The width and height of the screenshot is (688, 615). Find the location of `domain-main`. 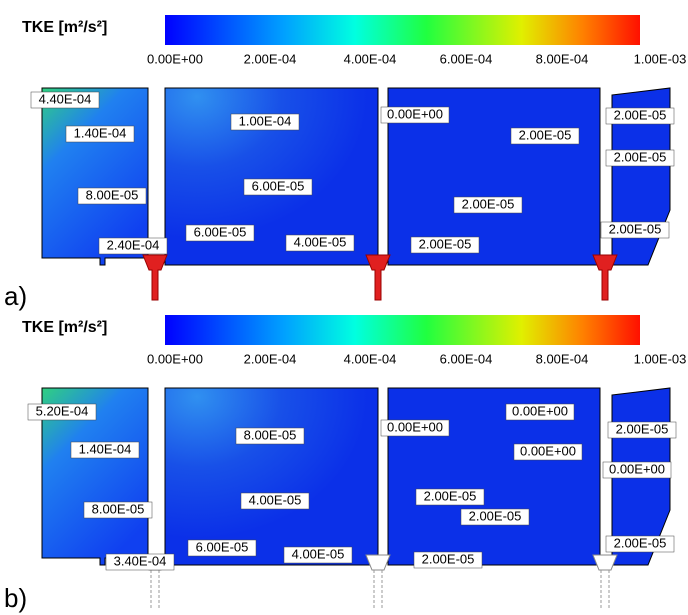

domain-main is located at coordinates (271, 476).